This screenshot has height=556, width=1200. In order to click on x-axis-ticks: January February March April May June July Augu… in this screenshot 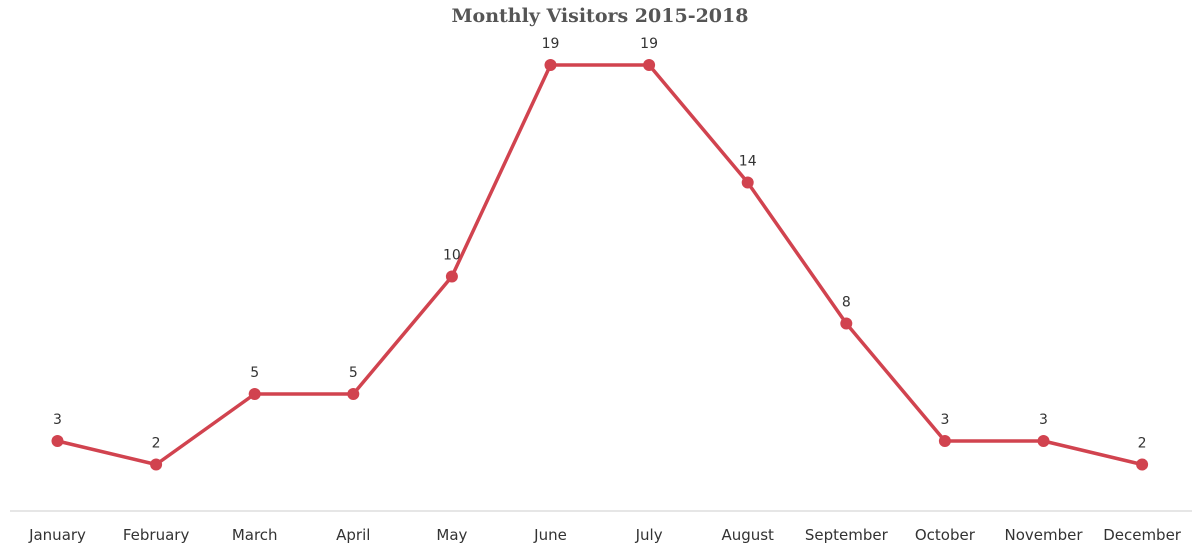, I will do `click(605, 535)`.